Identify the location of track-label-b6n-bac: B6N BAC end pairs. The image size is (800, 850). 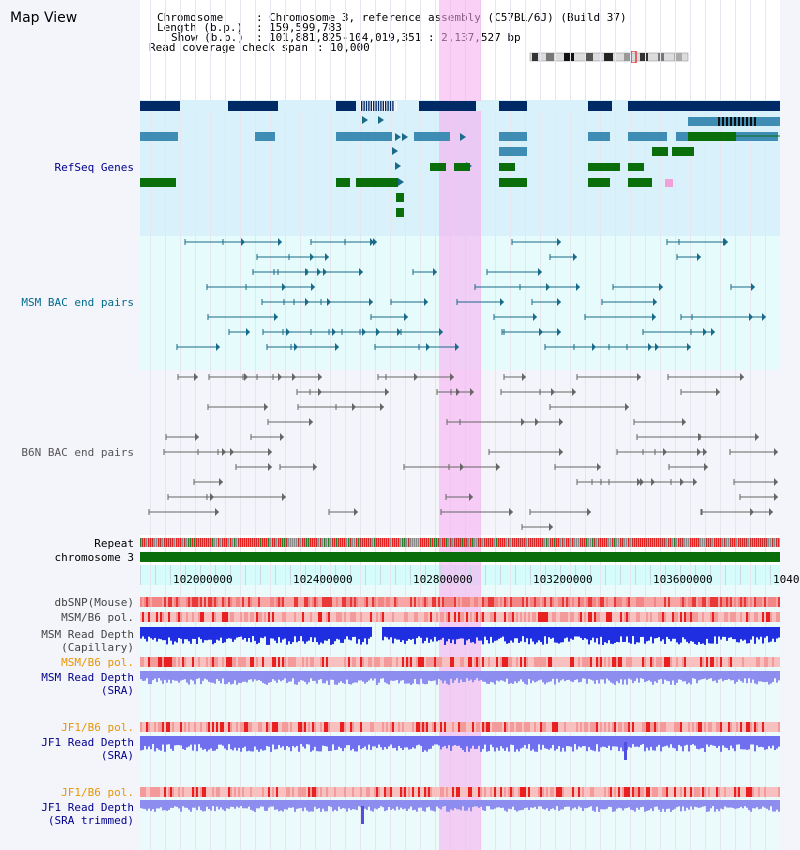
(77, 452).